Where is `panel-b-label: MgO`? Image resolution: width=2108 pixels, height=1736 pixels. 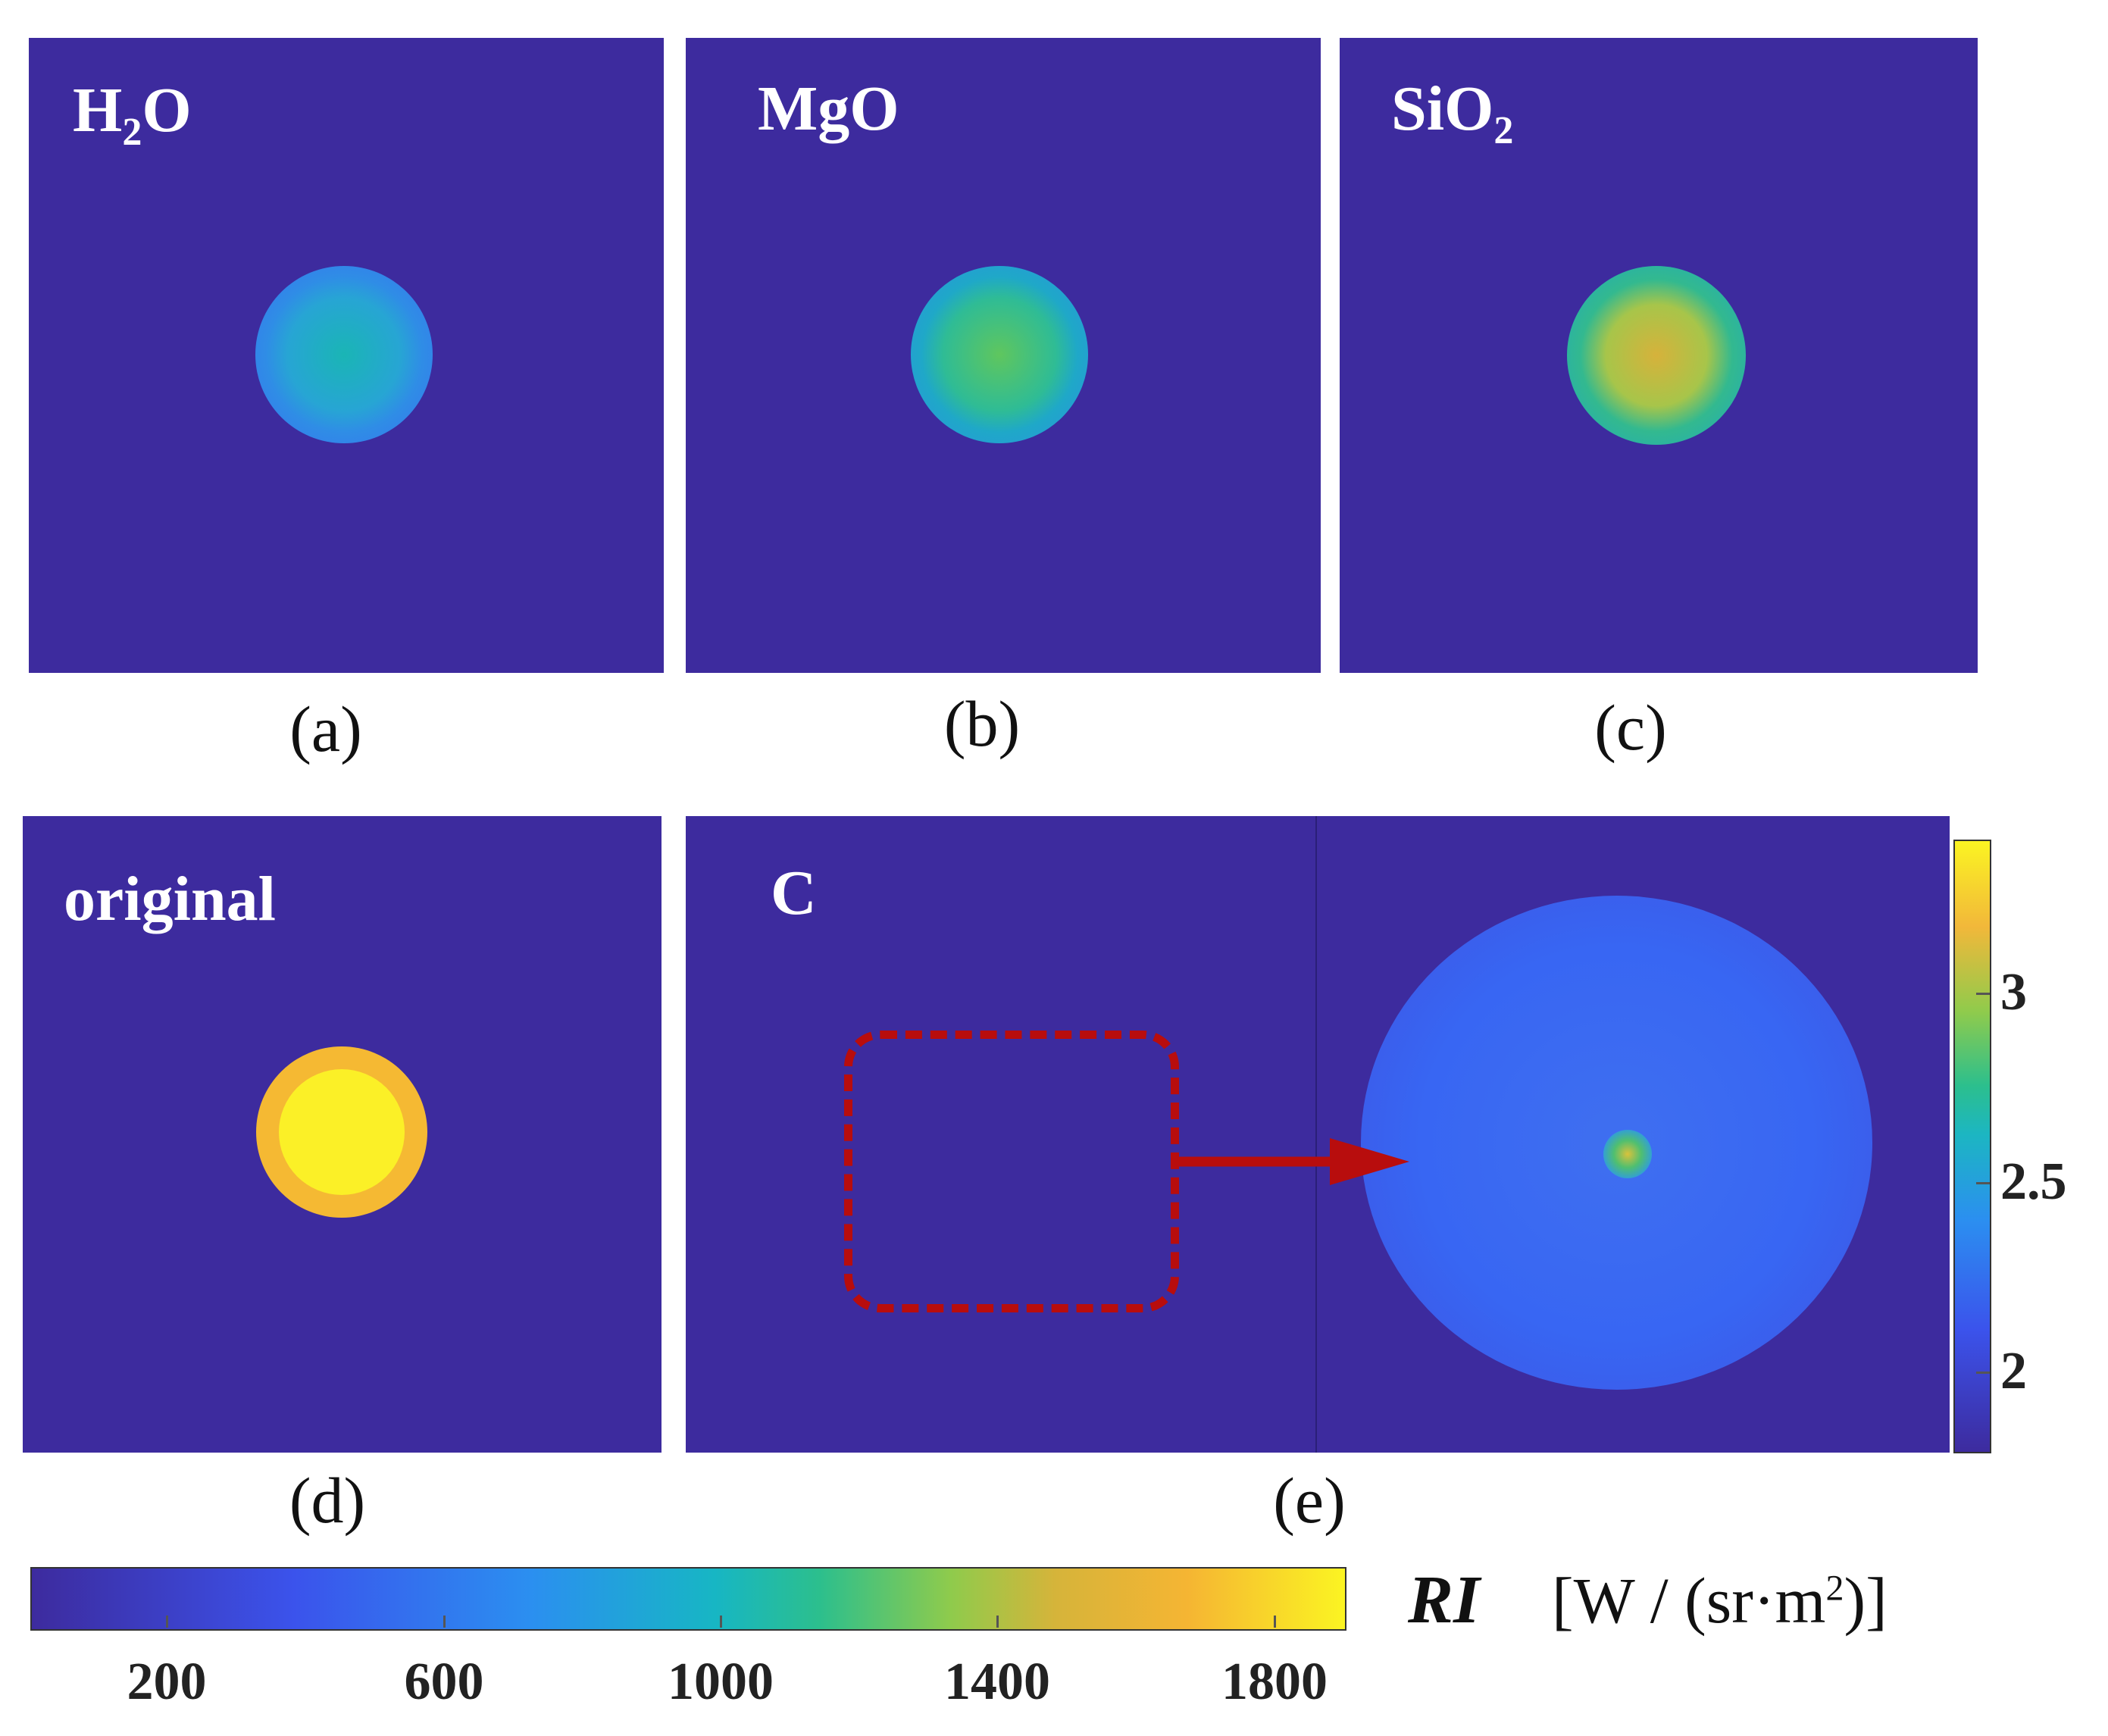 panel-b-label: MgO is located at coordinates (829, 109).